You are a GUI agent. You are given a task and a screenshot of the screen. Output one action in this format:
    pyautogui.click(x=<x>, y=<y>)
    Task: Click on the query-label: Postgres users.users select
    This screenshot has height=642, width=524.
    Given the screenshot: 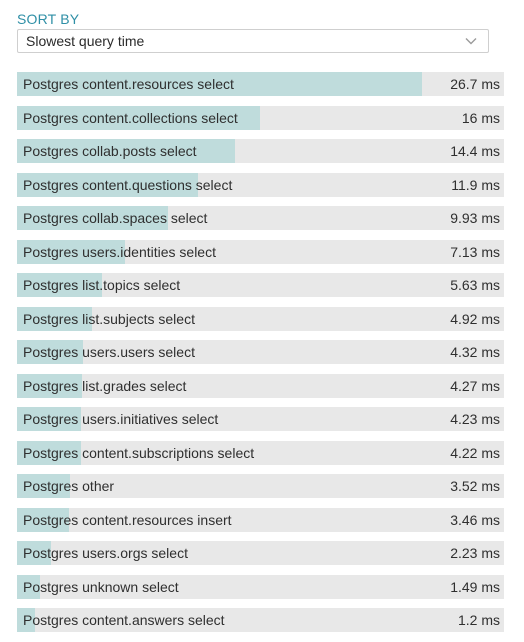 What is the action you would take?
    pyautogui.click(x=109, y=352)
    